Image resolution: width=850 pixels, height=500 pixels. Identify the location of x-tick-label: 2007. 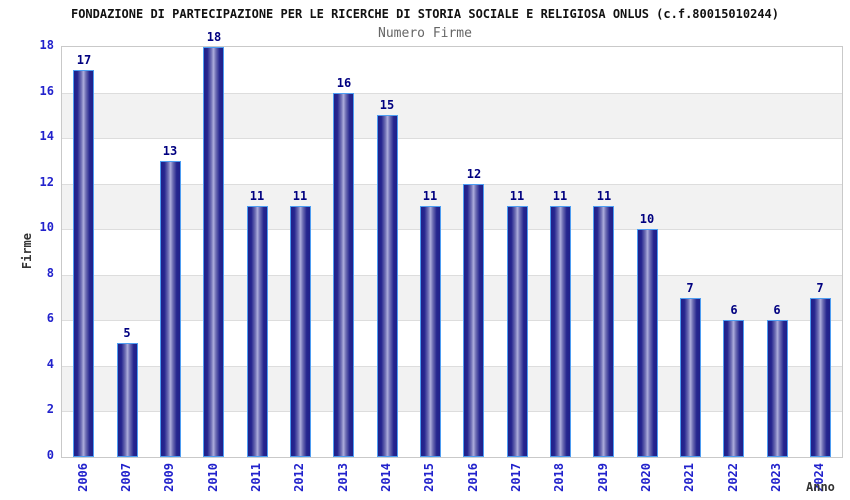
(126, 477).